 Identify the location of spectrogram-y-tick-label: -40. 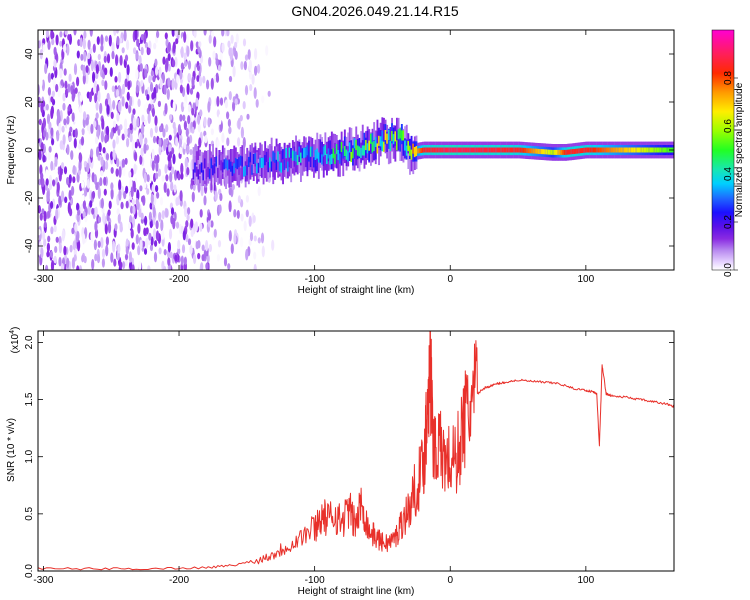
(29, 245).